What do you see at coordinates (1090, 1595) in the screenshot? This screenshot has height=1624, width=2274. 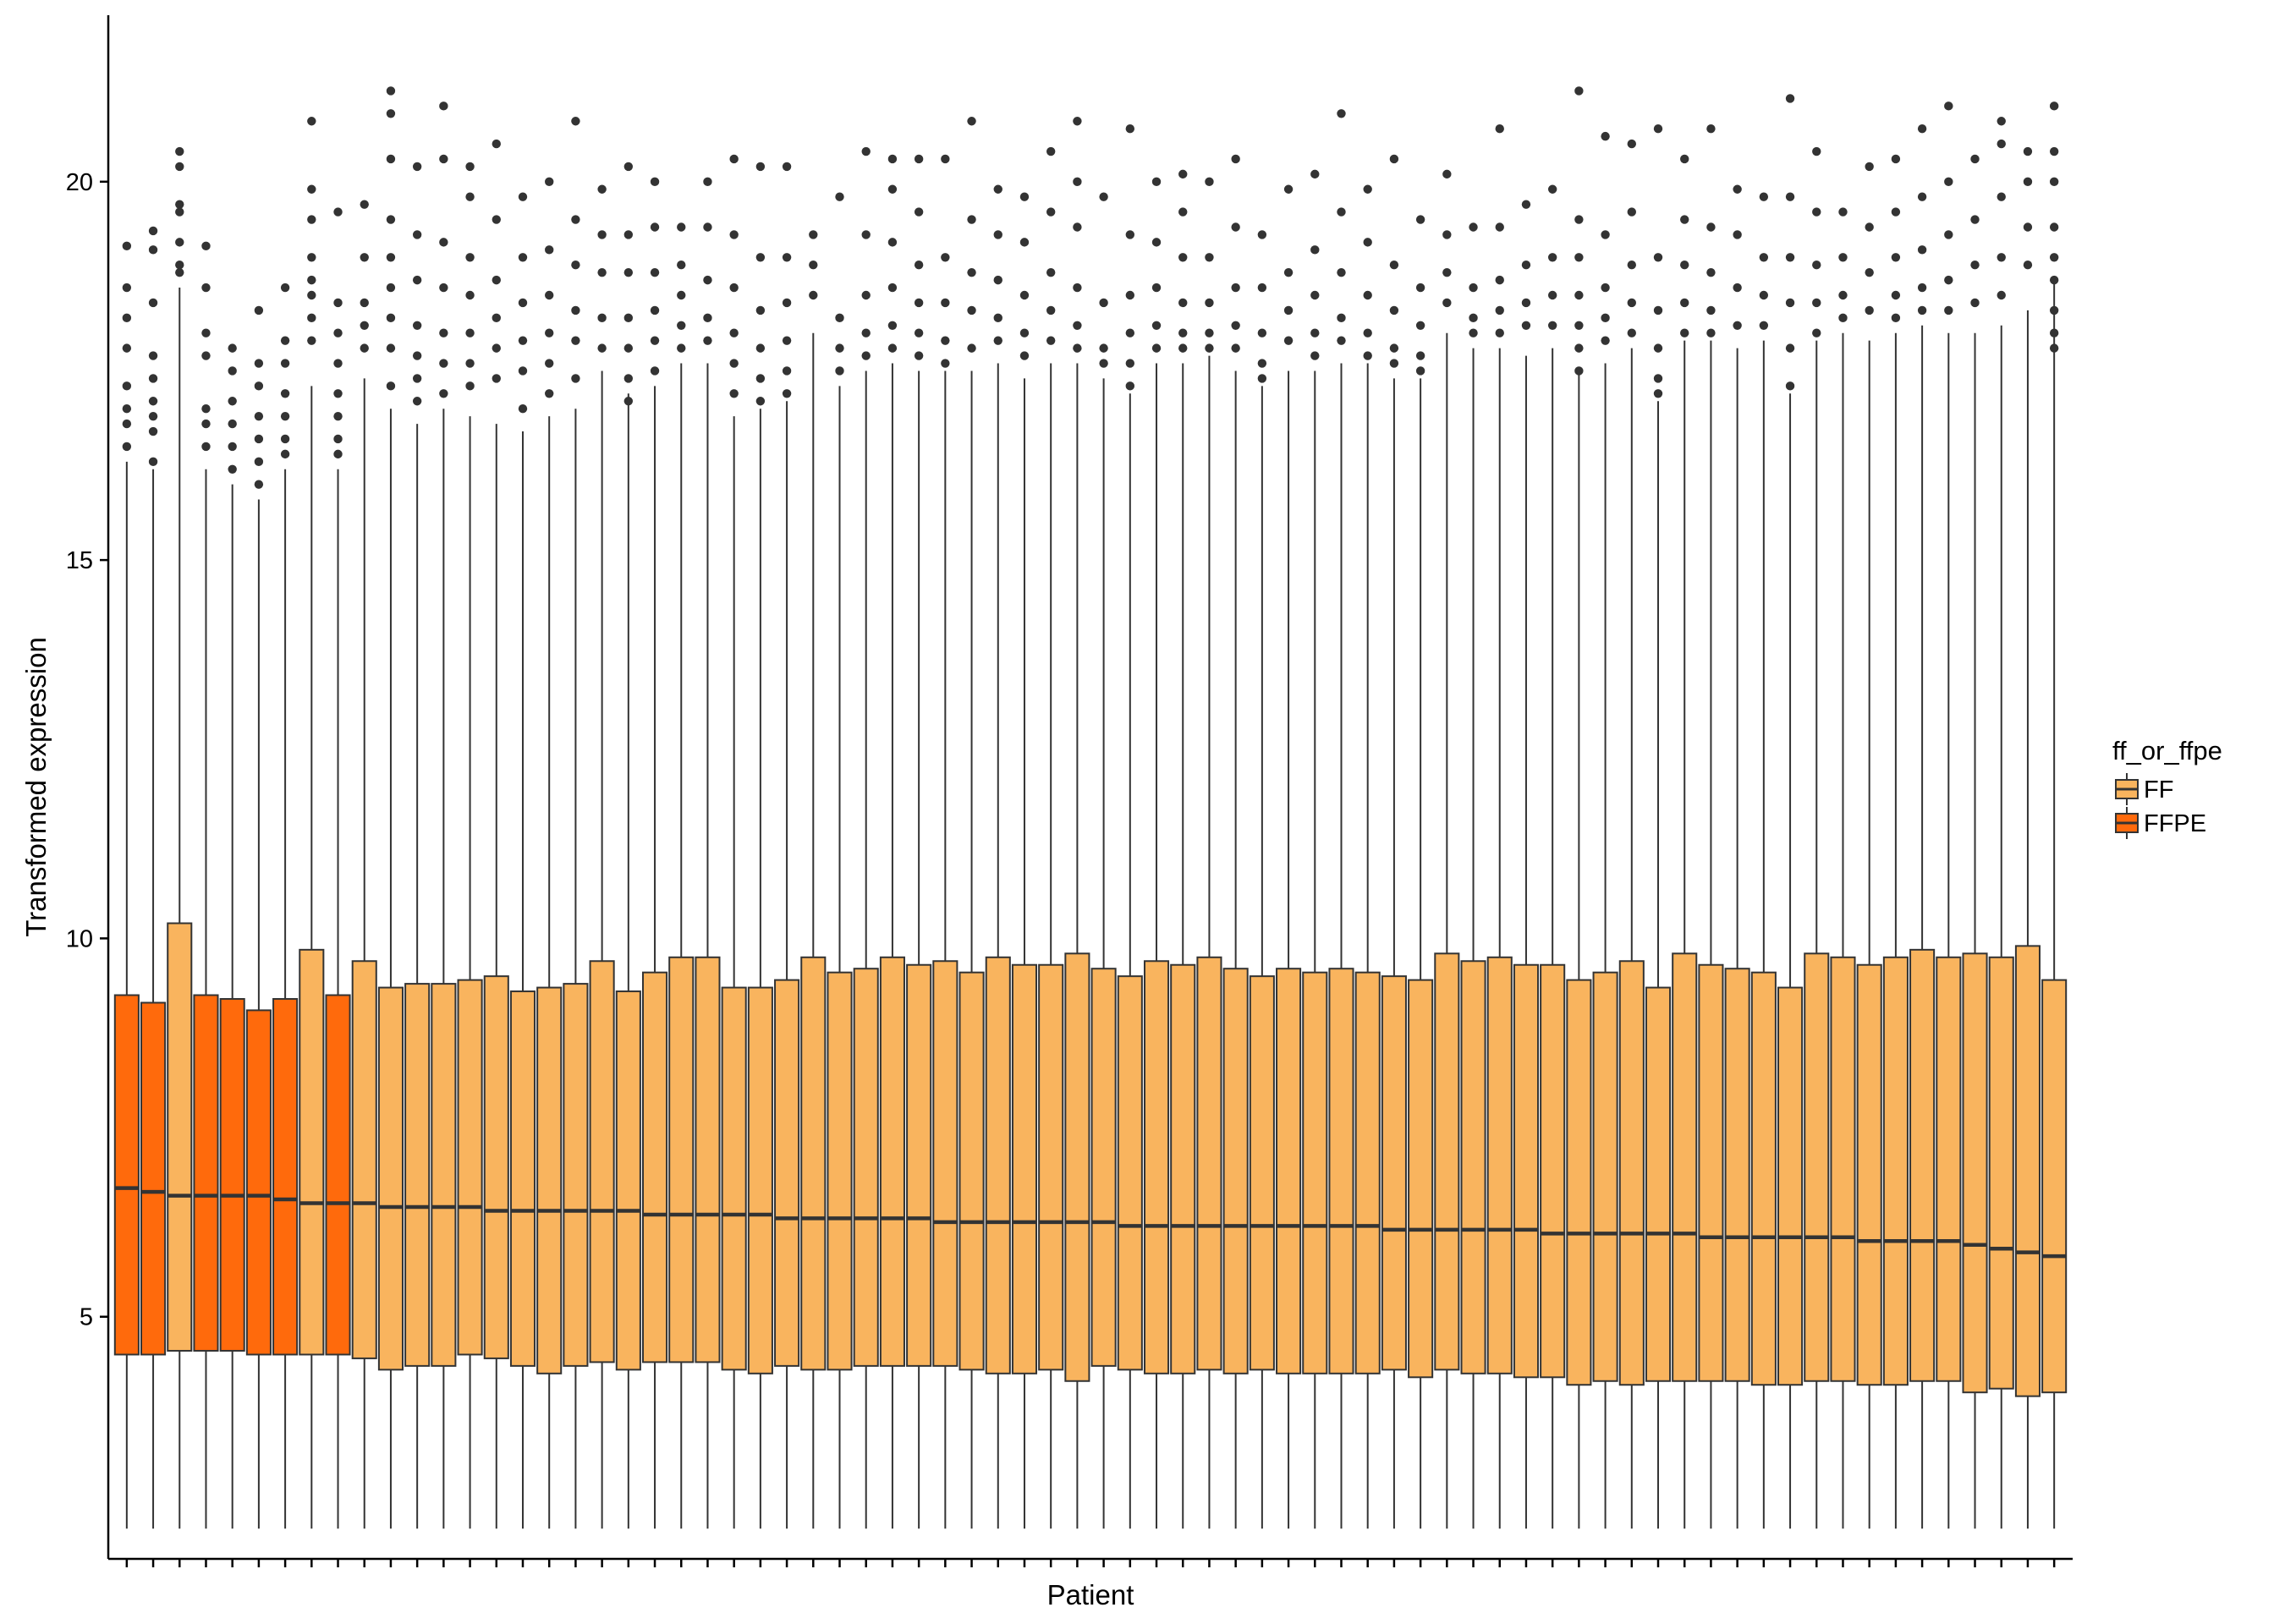 I see `x-axis-title: Patient` at bounding box center [1090, 1595].